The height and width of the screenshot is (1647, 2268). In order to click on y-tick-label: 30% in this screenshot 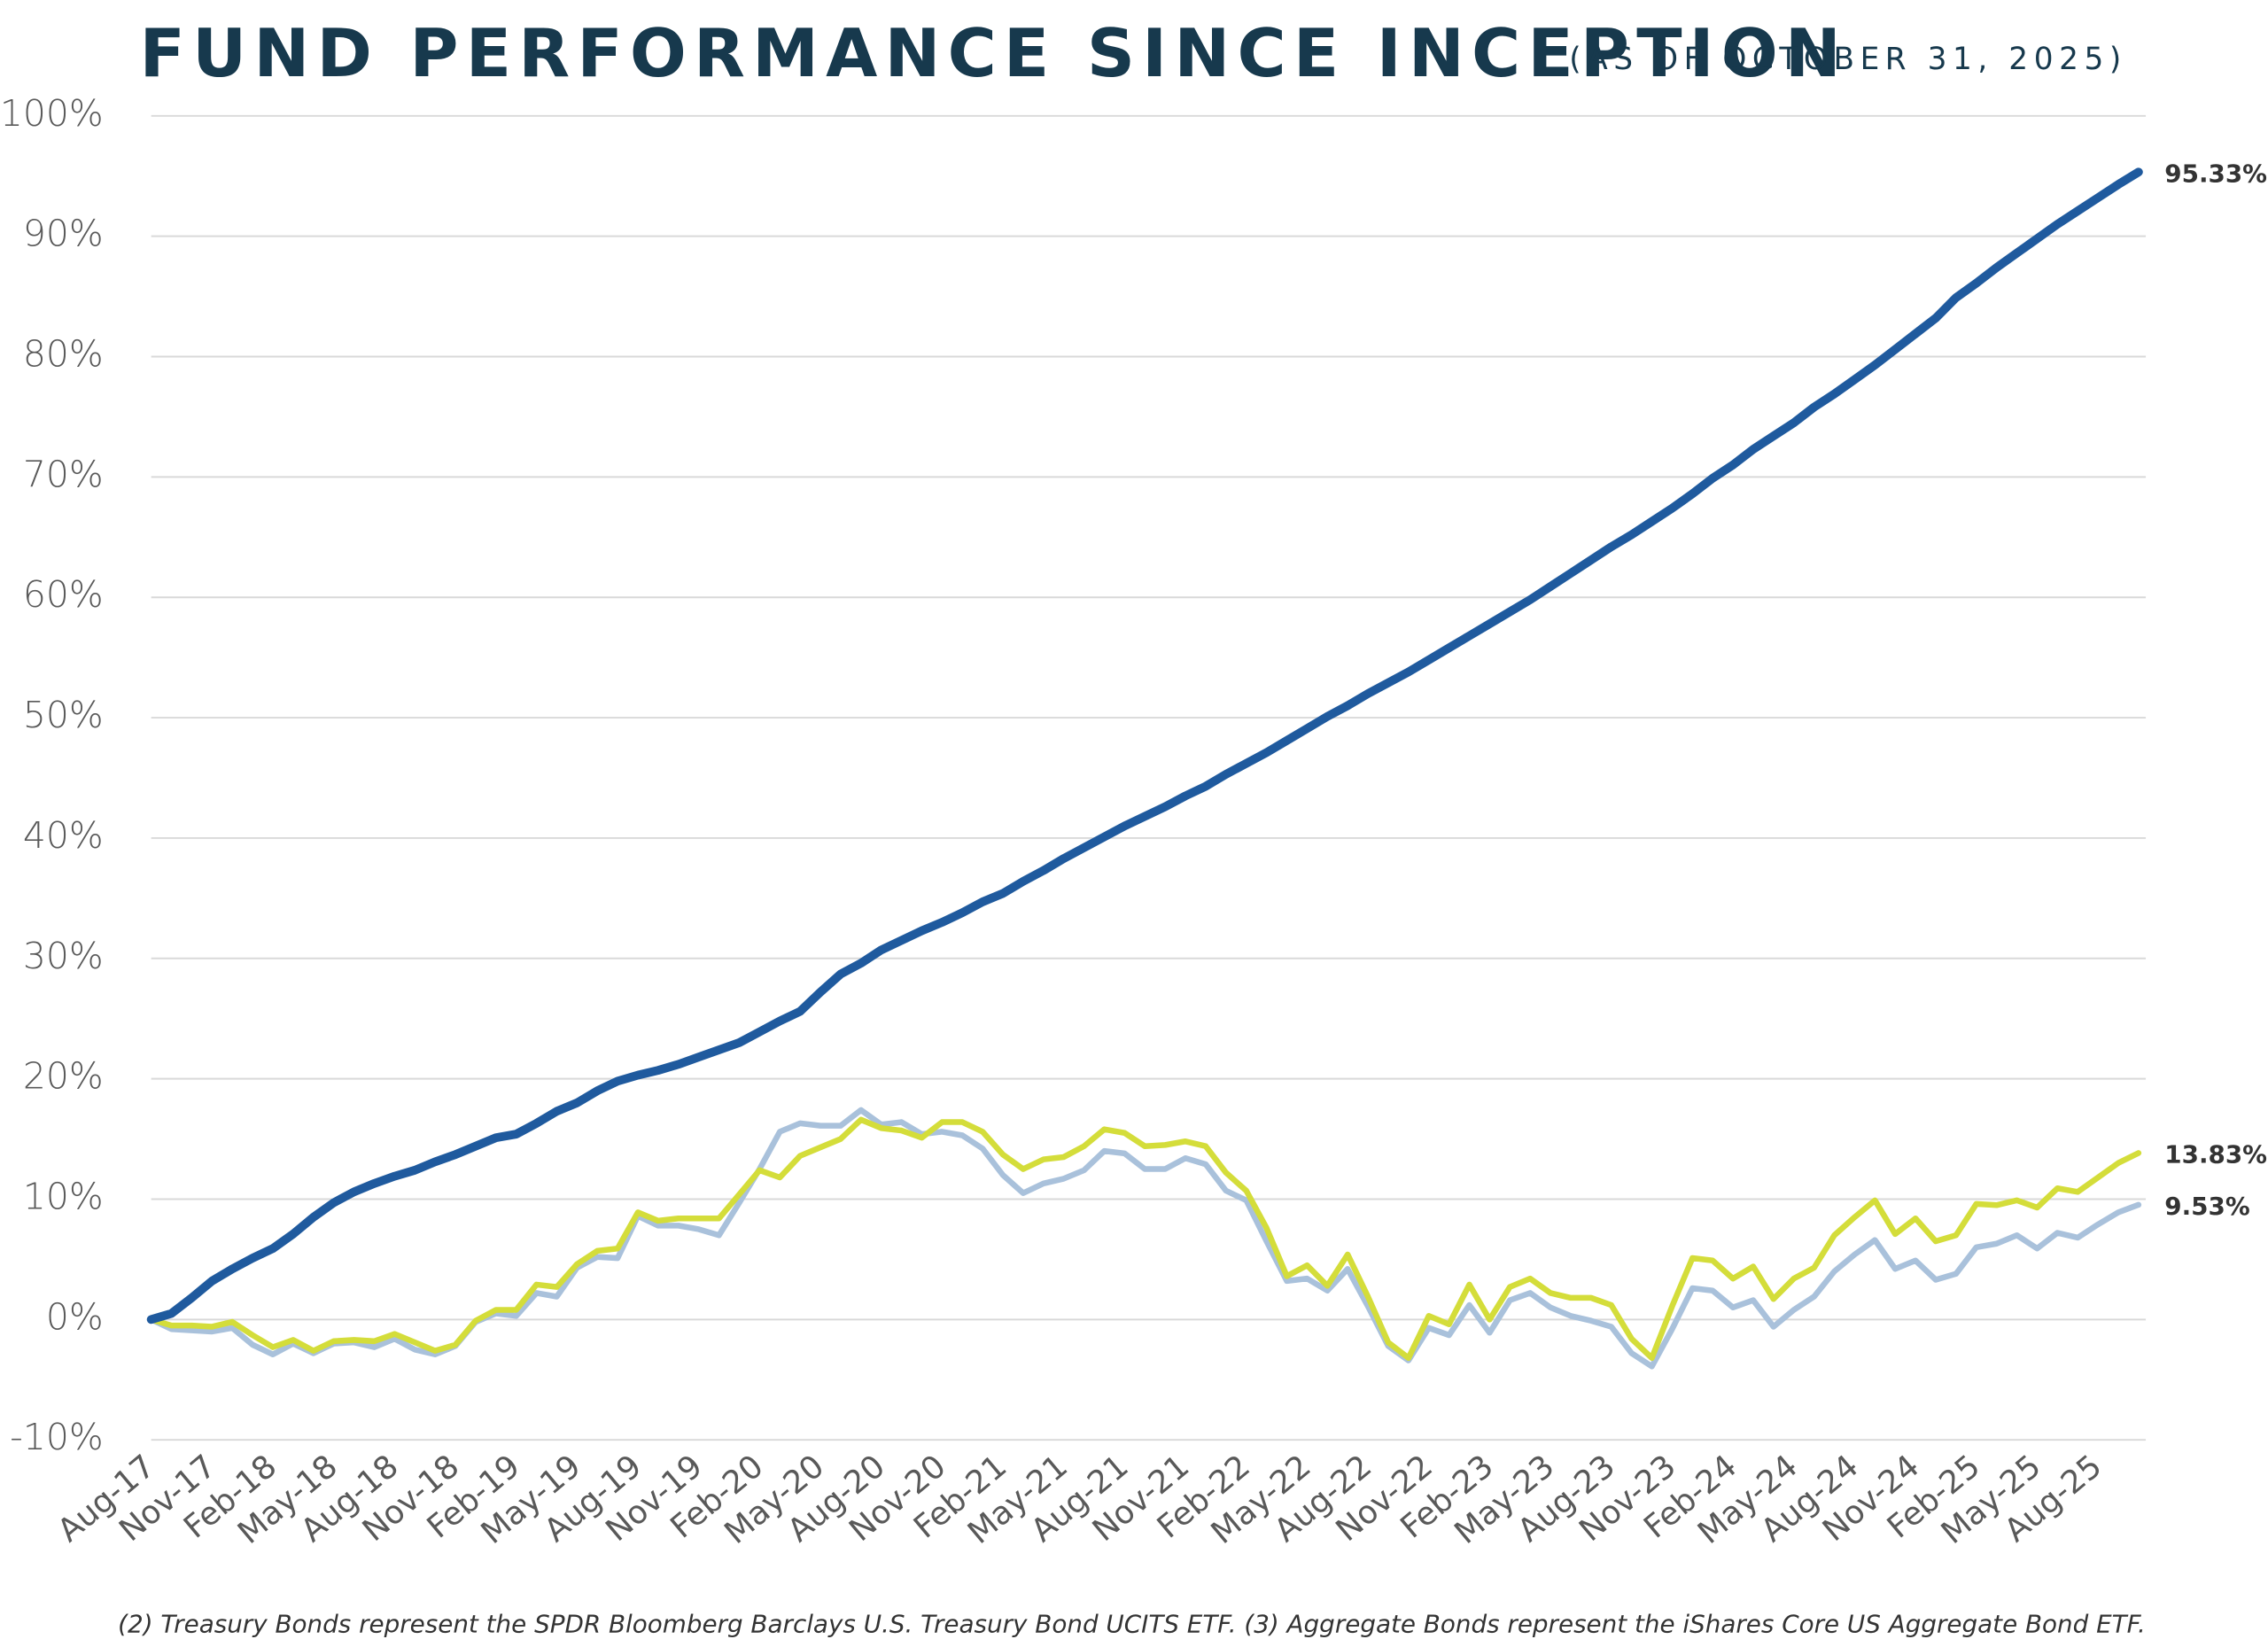, I will do `click(63, 956)`.